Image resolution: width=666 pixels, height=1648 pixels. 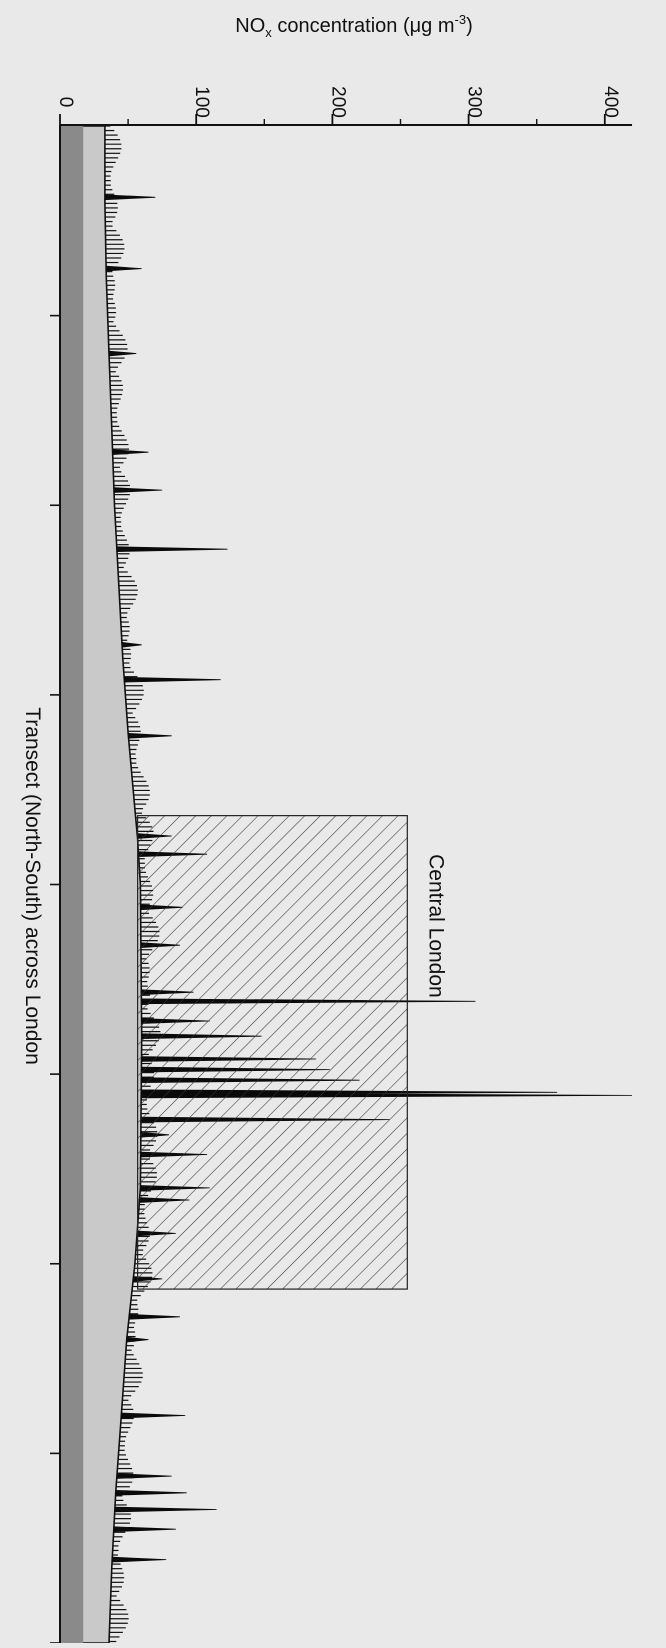 I want to click on y-tick-label-200: 200, so click(x=337, y=102).